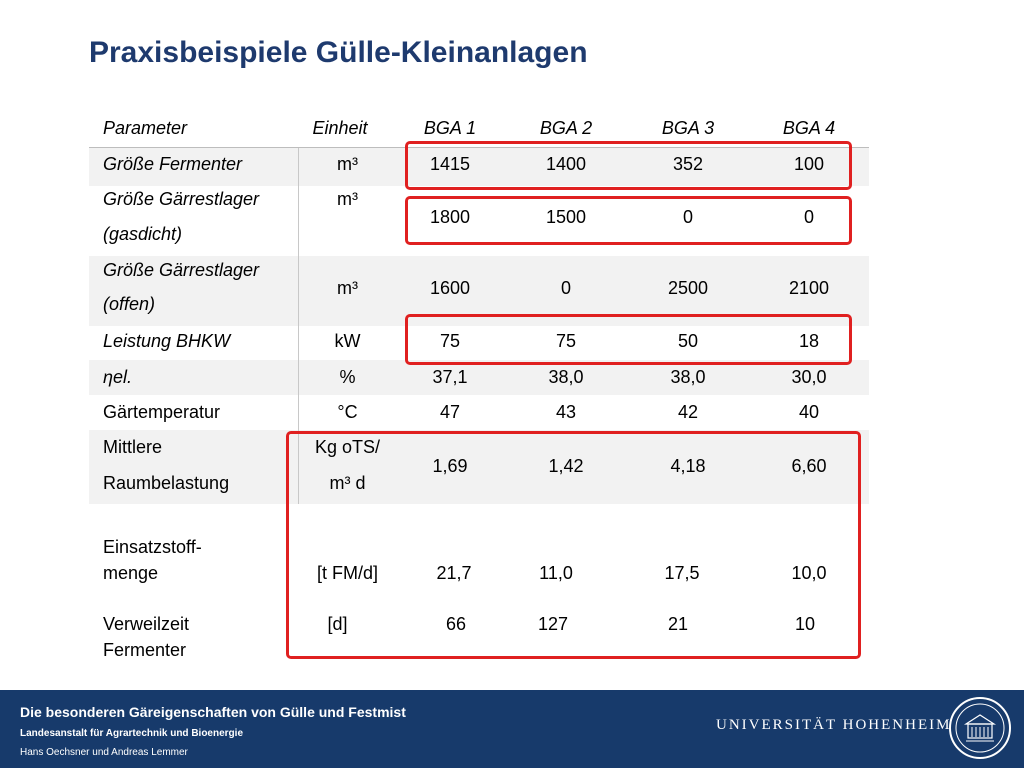  I want to click on header-unit: Einheit, so click(340, 128).